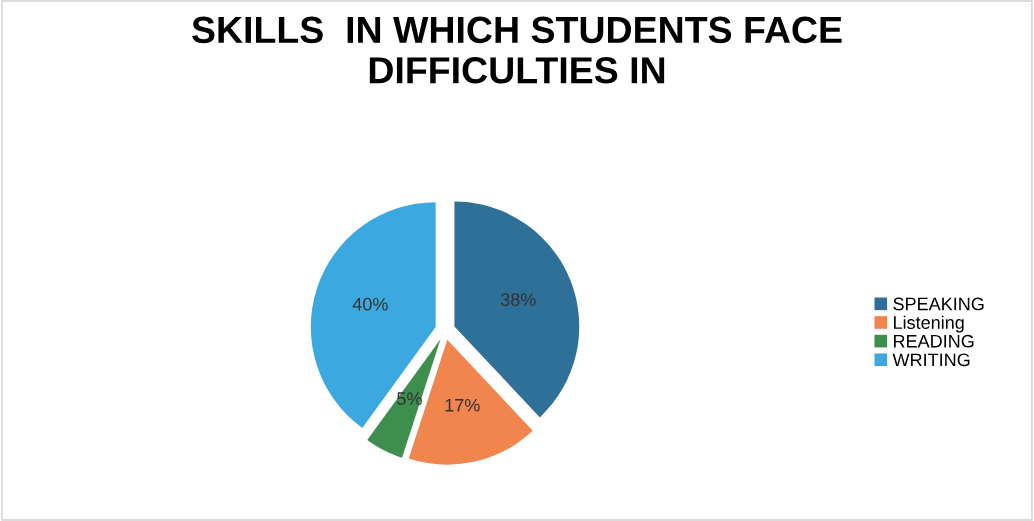 This screenshot has width=1034, height=521. I want to click on legend-label: WRITING, so click(931, 360).